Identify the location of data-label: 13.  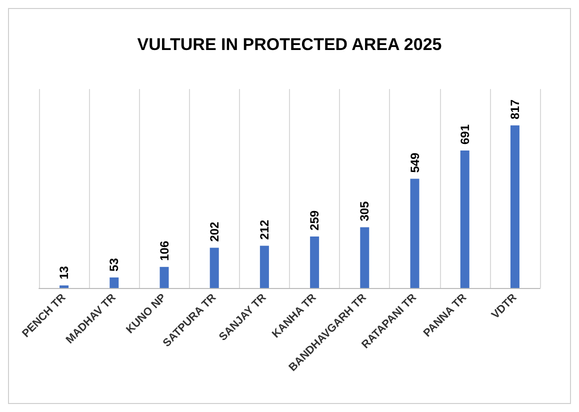
(64, 273).